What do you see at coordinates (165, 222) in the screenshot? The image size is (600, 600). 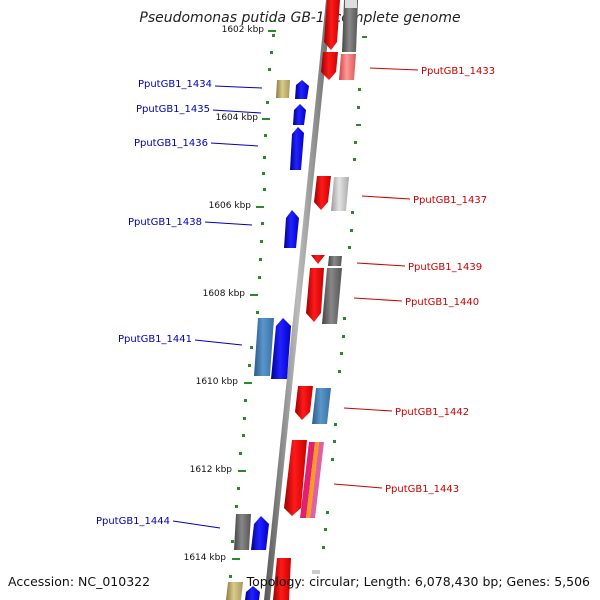 I see `gene-label-PputGB1_1438: PputGB1_1438` at bounding box center [165, 222].